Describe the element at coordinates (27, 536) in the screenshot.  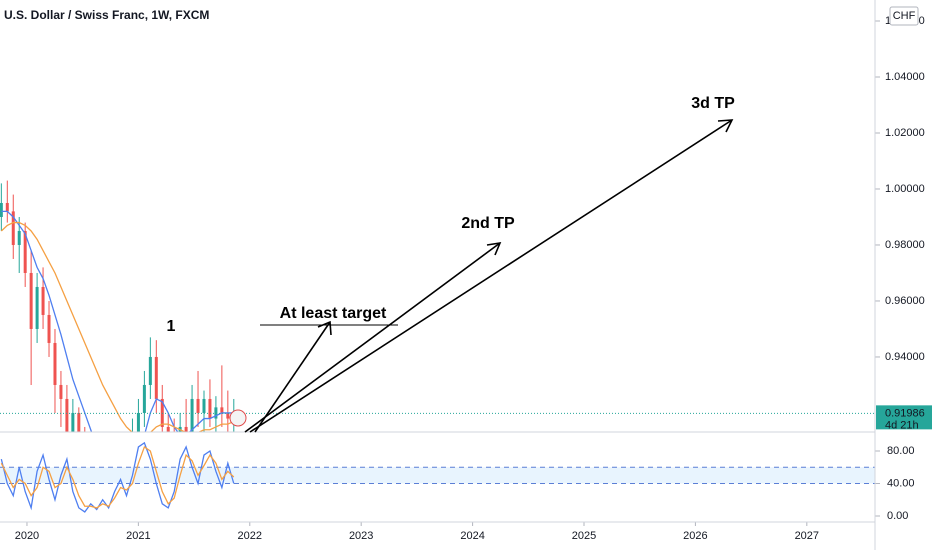
I see `x-tick-label: 2020` at that location.